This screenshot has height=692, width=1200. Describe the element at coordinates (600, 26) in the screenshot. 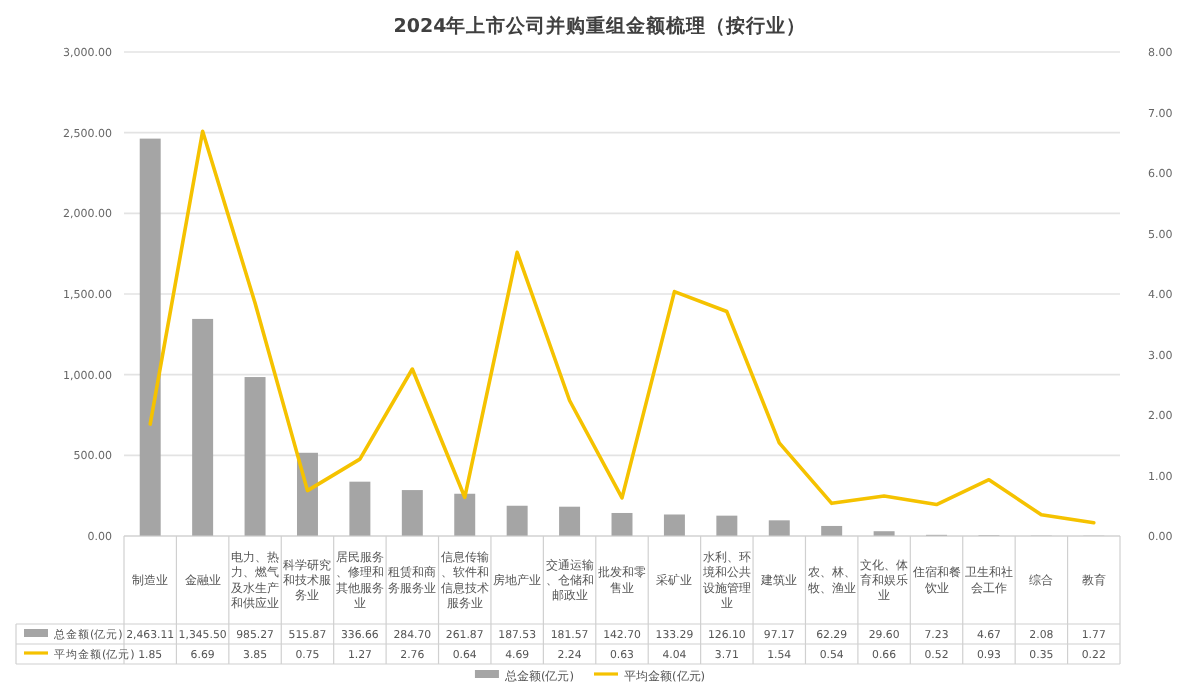

I see `chart-title: 2024年上市公司并购重组金额梳理（按行业）` at that location.